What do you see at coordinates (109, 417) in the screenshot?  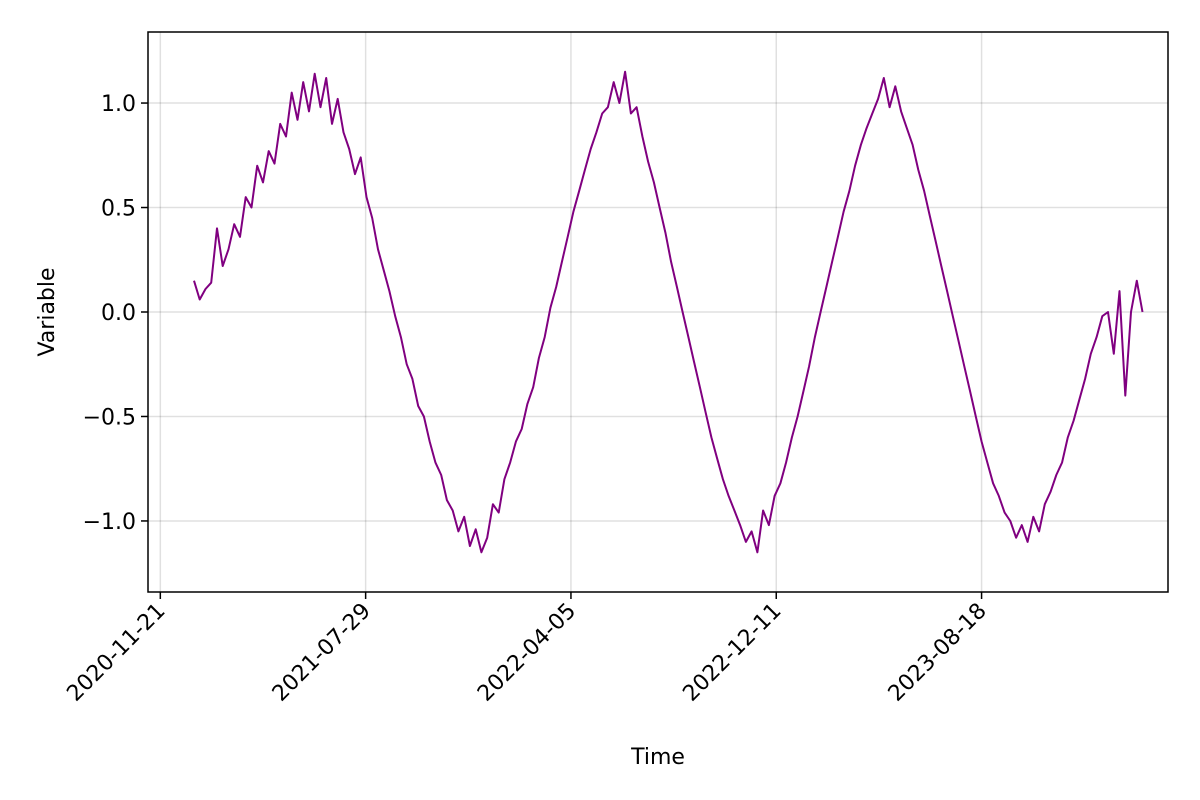 I see `y-tick-label: −0.5` at bounding box center [109, 417].